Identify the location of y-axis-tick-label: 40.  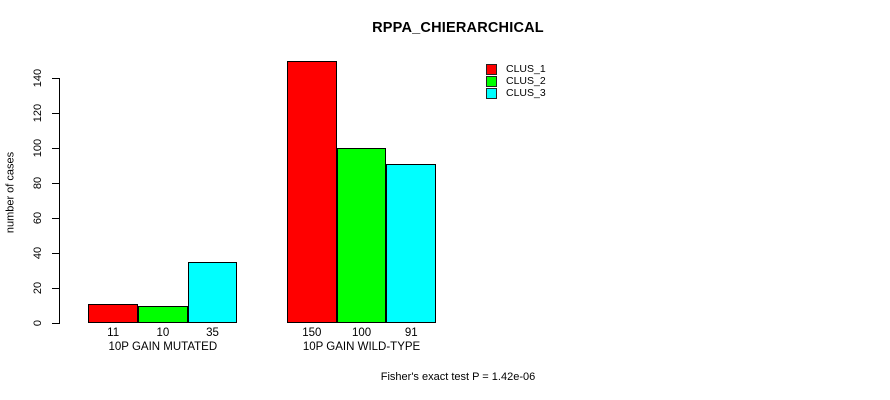
(38, 253).